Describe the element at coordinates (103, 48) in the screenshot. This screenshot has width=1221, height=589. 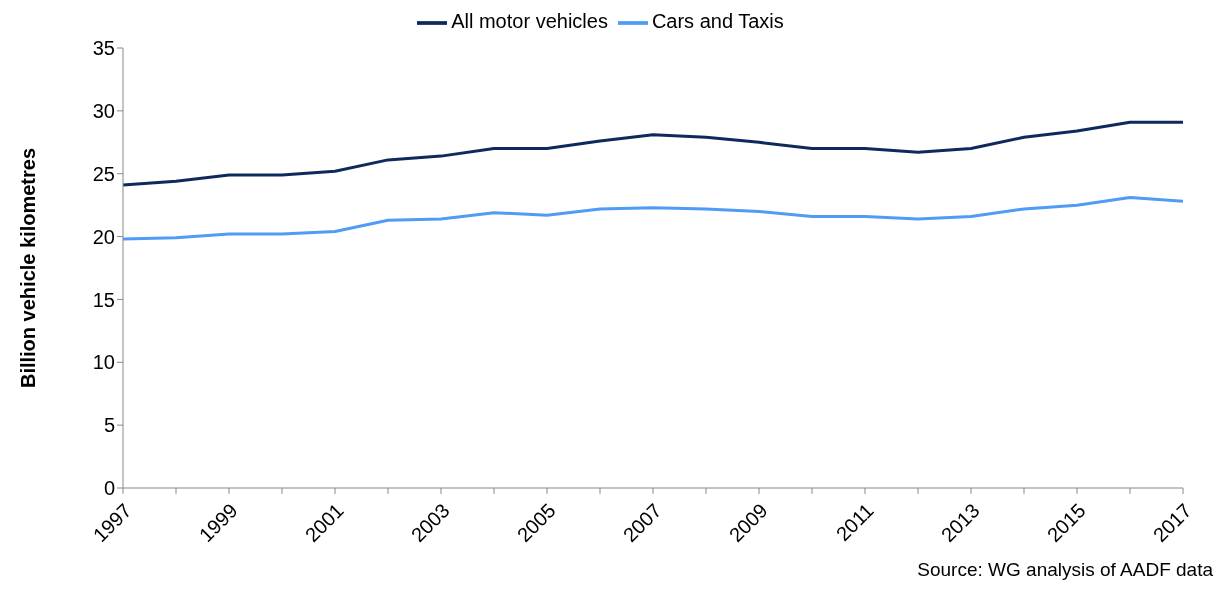
I see `y-tick-label: 35` at that location.